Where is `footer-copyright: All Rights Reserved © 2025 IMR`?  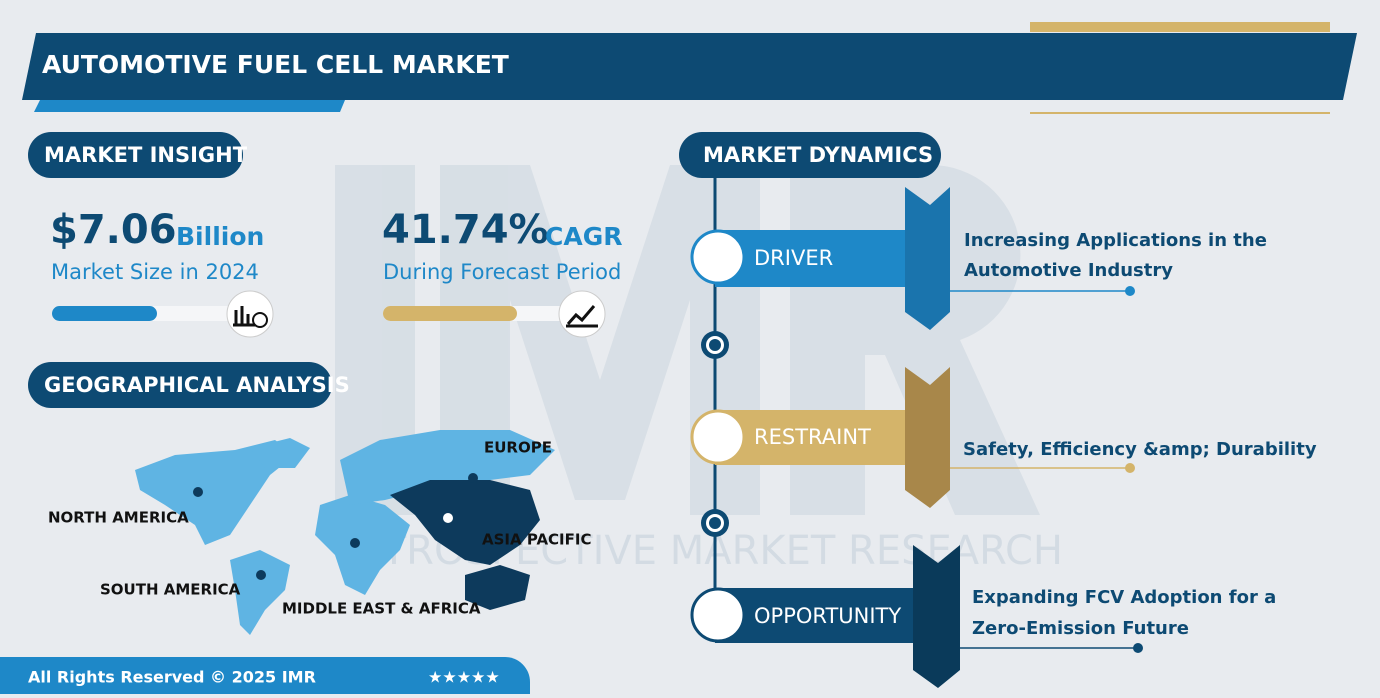 footer-copyright: All Rights Reserved © 2025 IMR is located at coordinates (172, 677).